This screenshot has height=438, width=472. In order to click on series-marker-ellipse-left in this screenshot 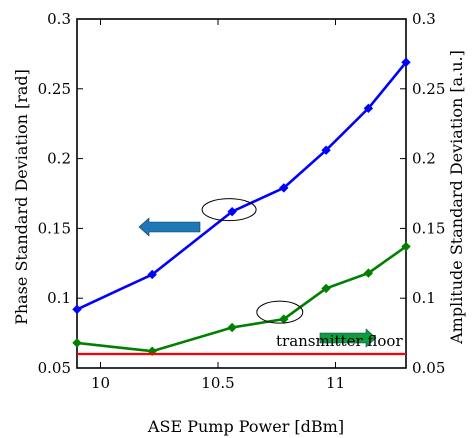, I will do `click(229, 210)`.